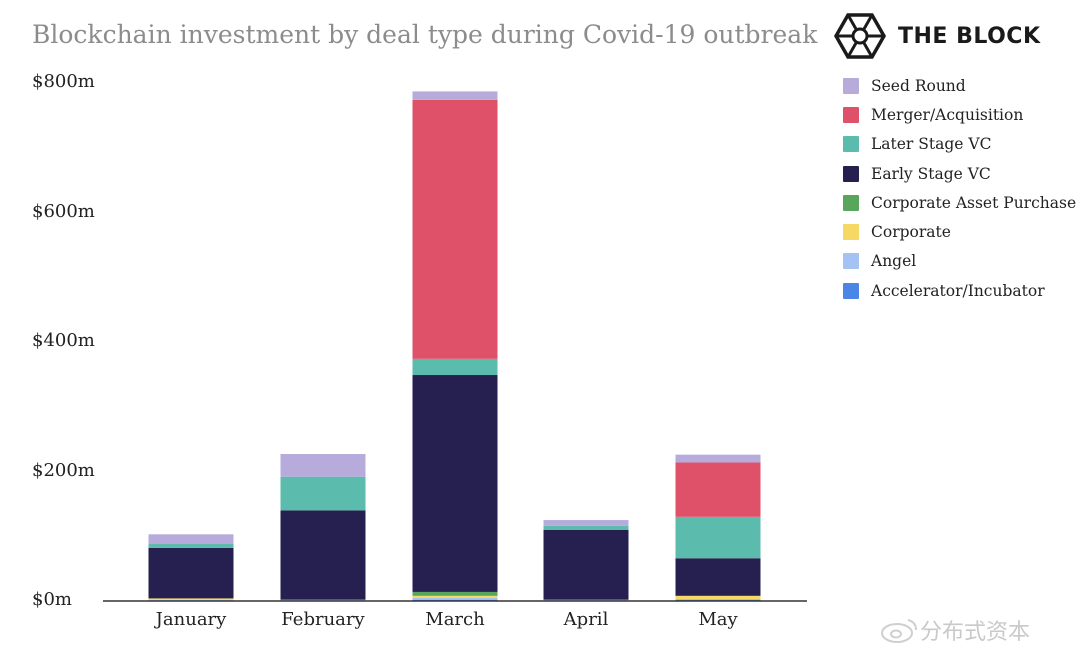  I want to click on brand-logo: THE BLOCK, so click(937, 36).